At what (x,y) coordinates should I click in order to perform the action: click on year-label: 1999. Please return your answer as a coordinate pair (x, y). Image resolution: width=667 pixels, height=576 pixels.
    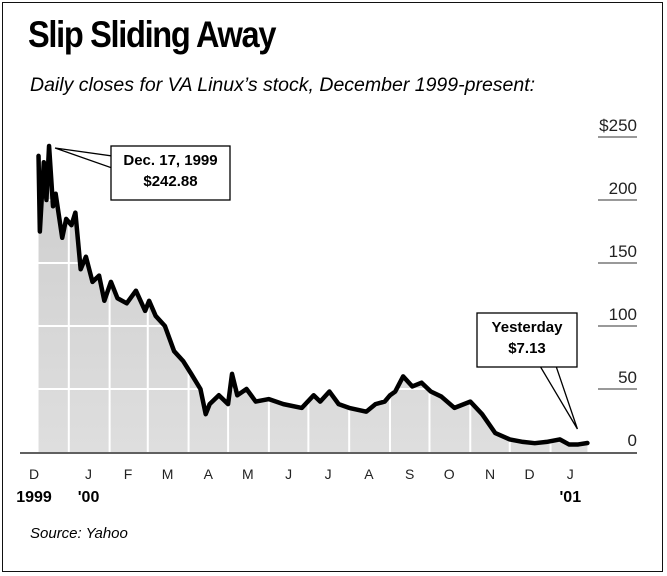
    Looking at the image, I should click on (34, 497).